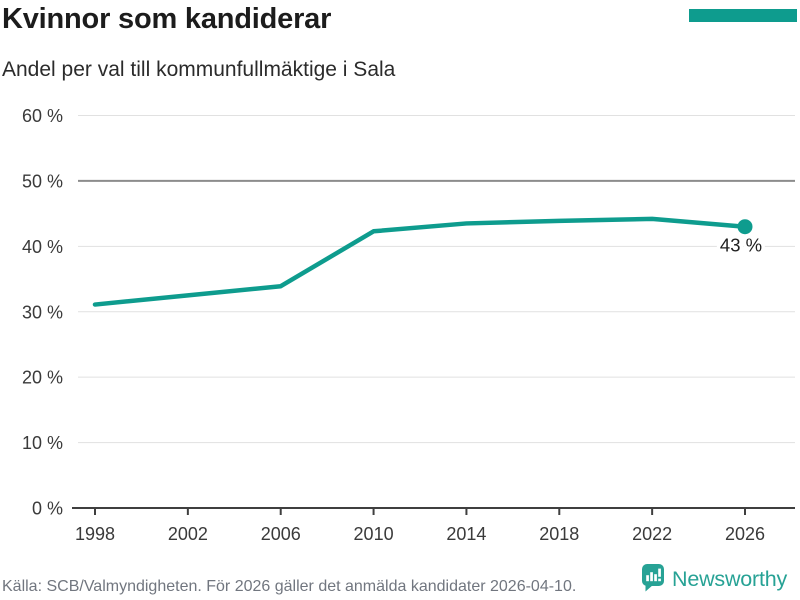  Describe the element at coordinates (42, 247) in the screenshot. I see `y-axis-label: 40 %` at that location.